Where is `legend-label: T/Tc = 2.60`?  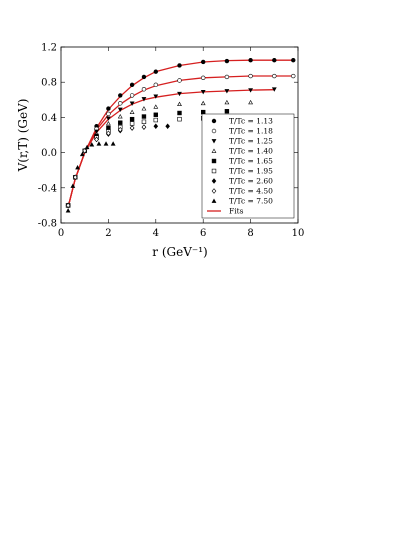
legend-label: T/Tc = 2.60 is located at coordinates (251, 181).